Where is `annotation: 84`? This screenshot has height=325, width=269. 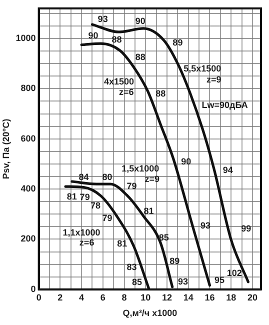 annotation: 84 is located at coordinates (83, 177).